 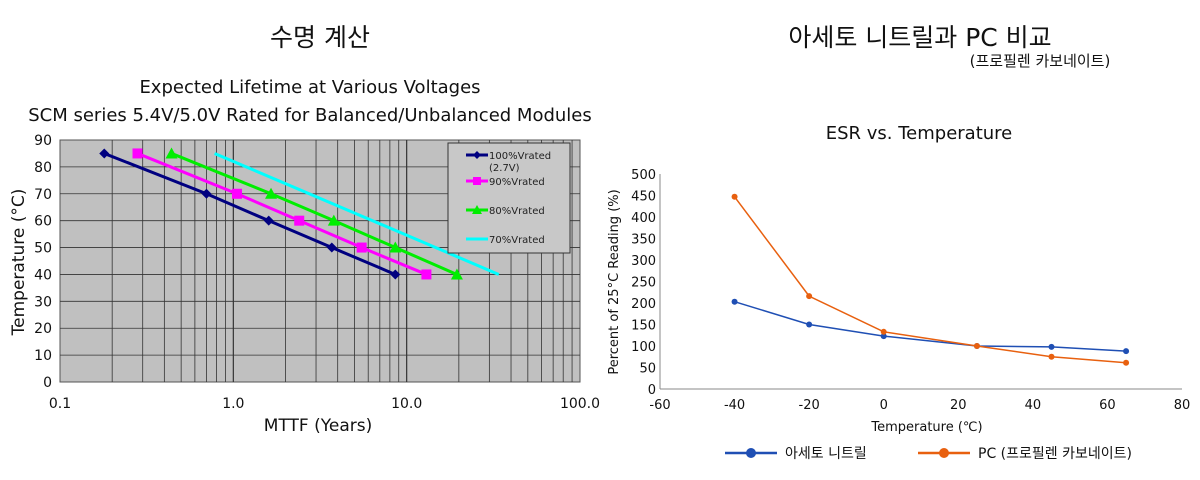 What do you see at coordinates (318, 426) in the screenshot?
I see `lifetime-x-axis-label: MTTF (Years)` at bounding box center [318, 426].